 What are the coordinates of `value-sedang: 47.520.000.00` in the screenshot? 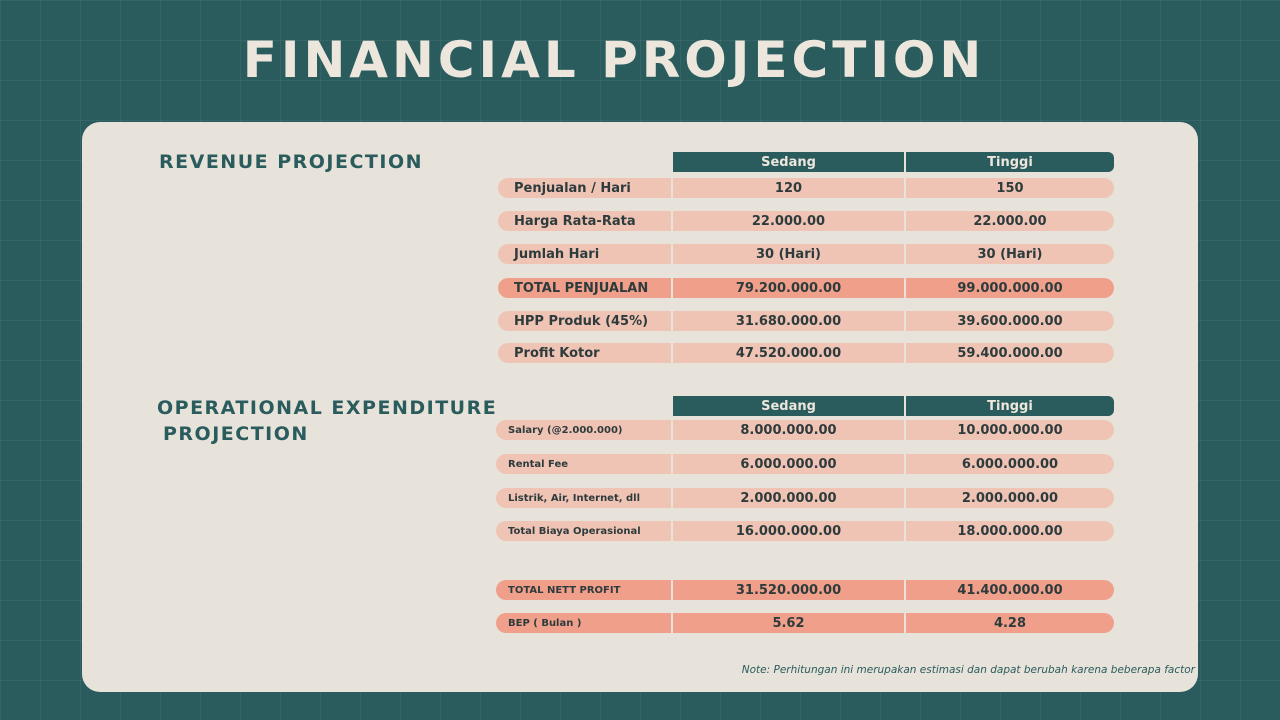 It's located at (788, 353).